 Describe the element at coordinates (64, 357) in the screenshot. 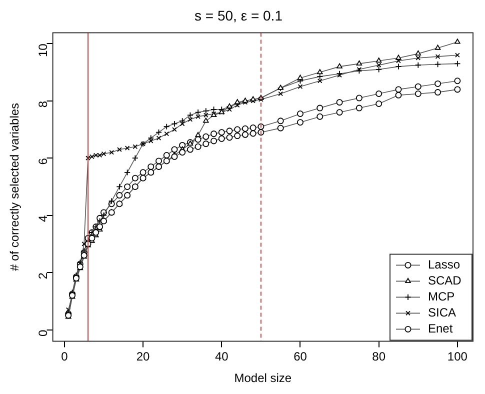

I see `x-tick-label: 0` at that location.